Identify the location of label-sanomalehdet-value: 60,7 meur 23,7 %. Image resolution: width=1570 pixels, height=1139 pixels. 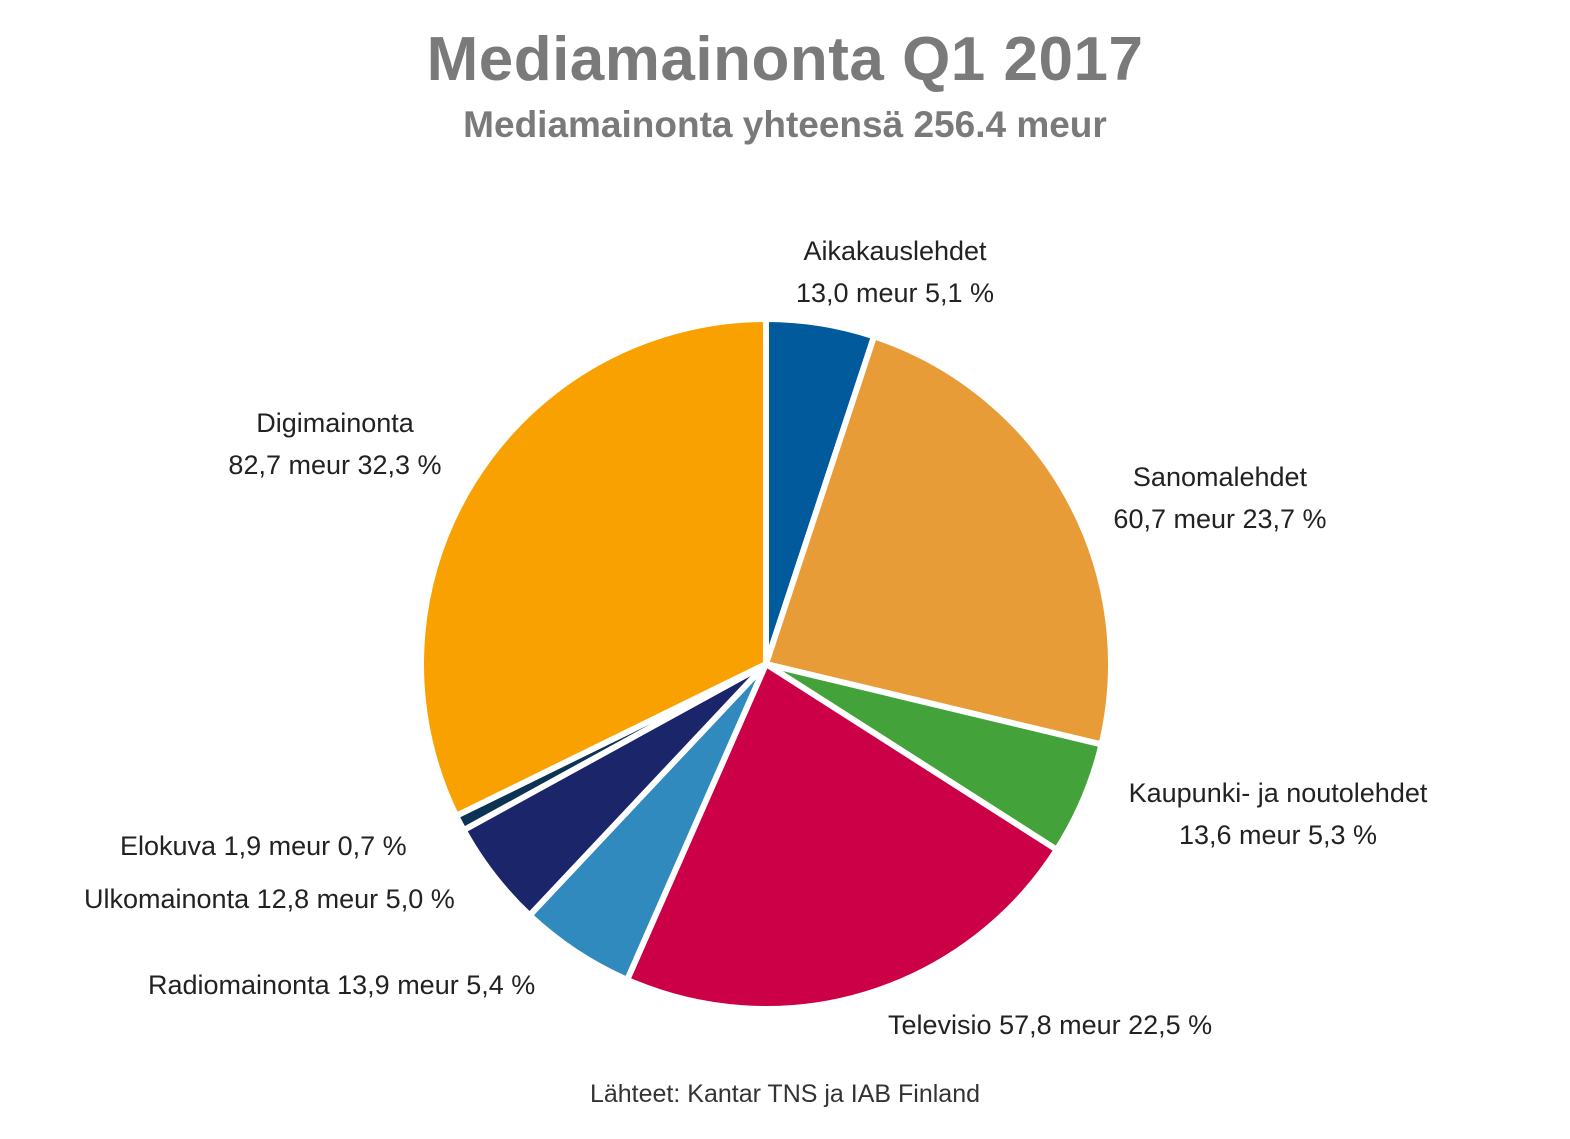
(1220, 519).